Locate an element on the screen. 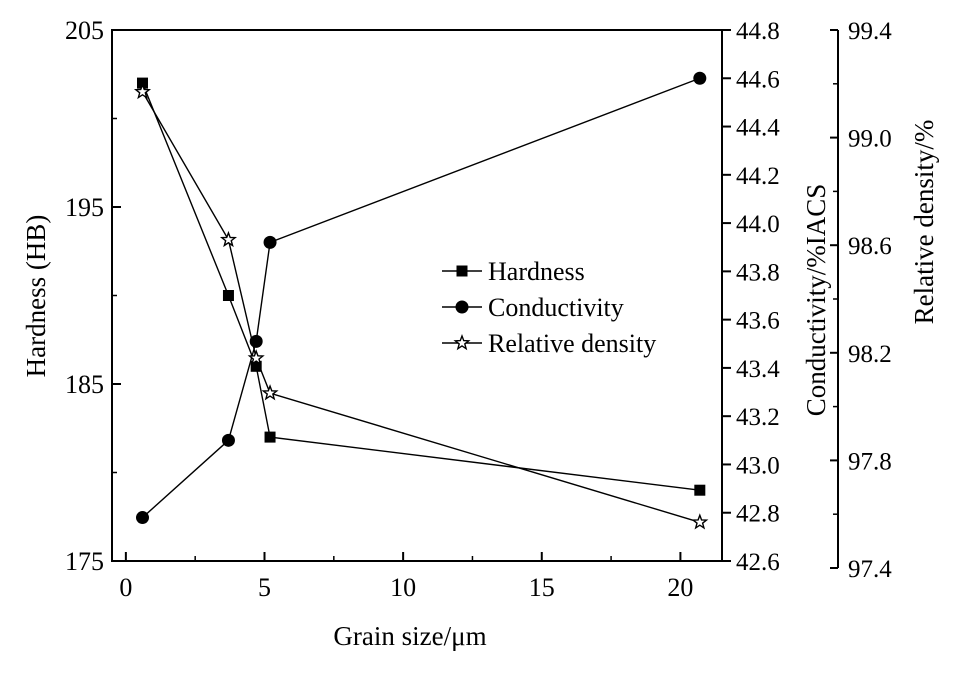 The image size is (966, 681). conductivity-tick-label: 43.6 is located at coordinates (758, 321).